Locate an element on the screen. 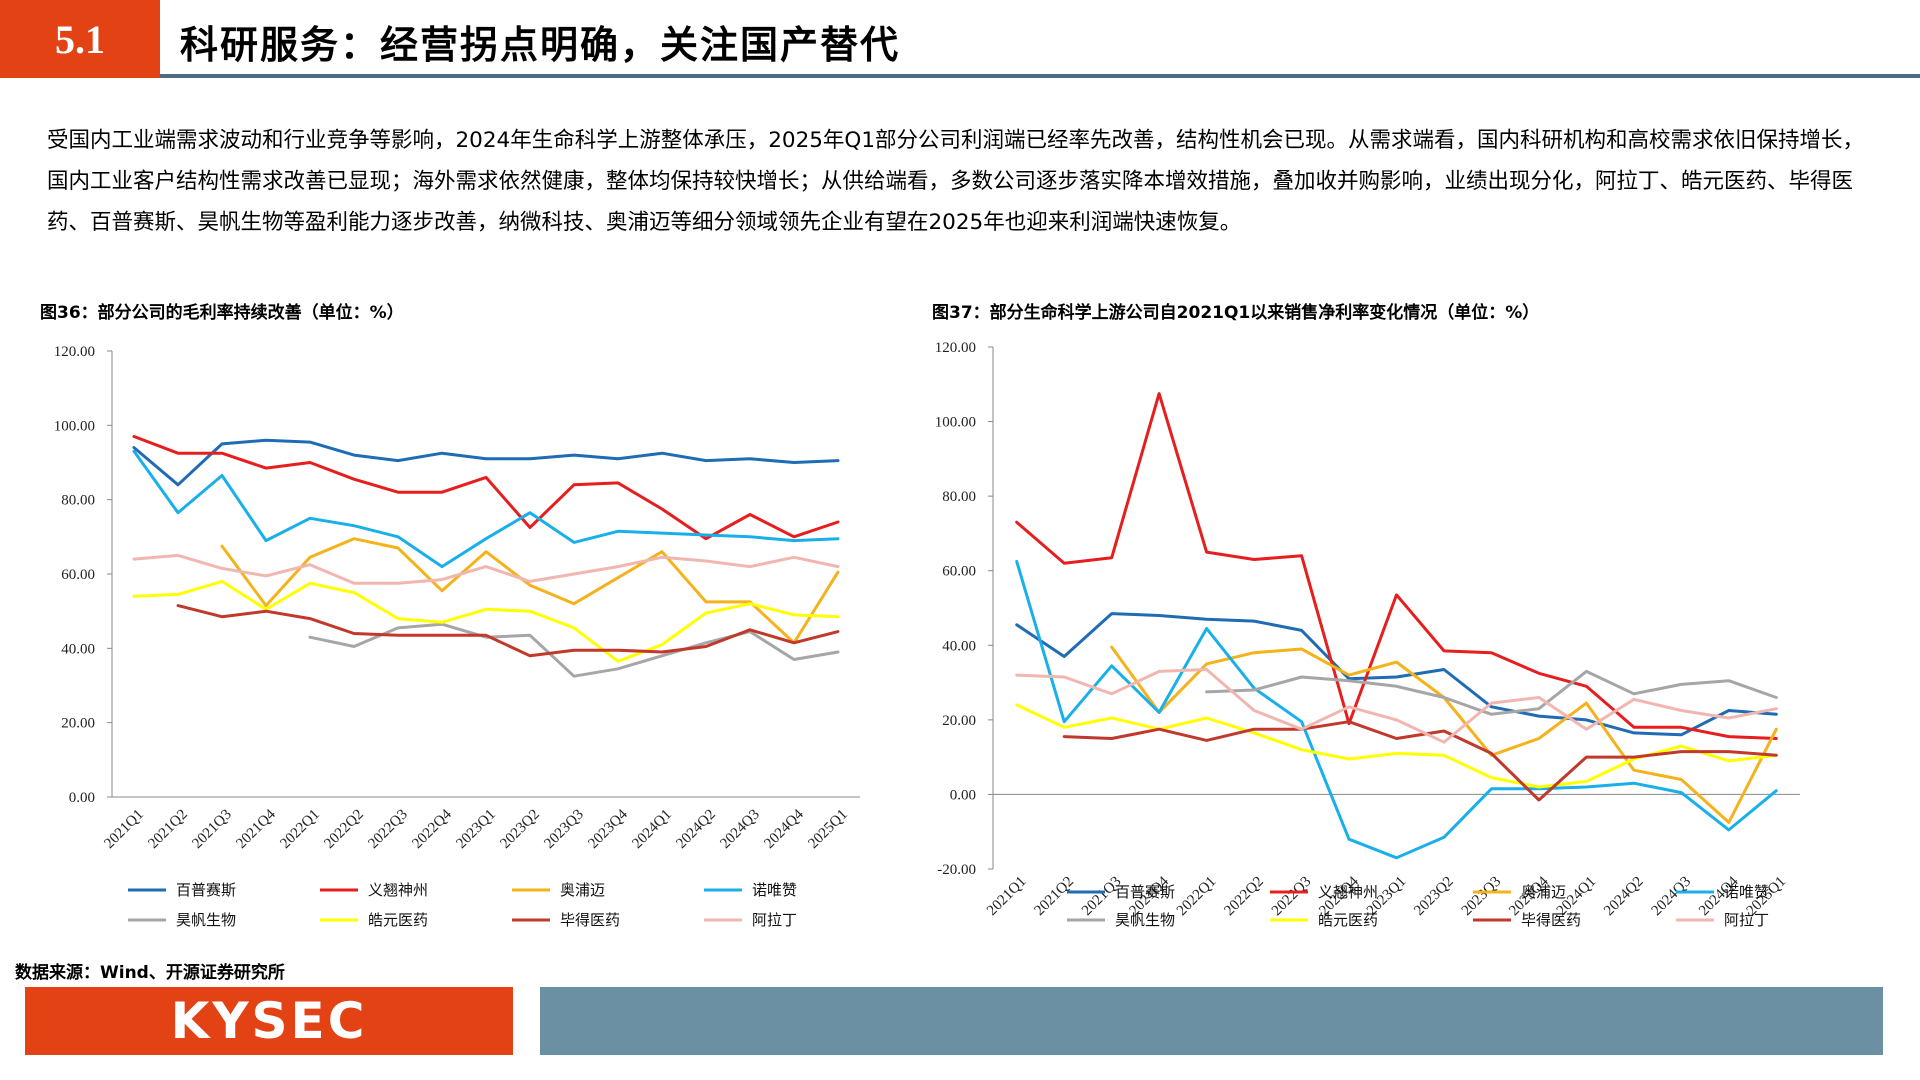  x-tick-label: 2021Q3 is located at coordinates (211, 829).